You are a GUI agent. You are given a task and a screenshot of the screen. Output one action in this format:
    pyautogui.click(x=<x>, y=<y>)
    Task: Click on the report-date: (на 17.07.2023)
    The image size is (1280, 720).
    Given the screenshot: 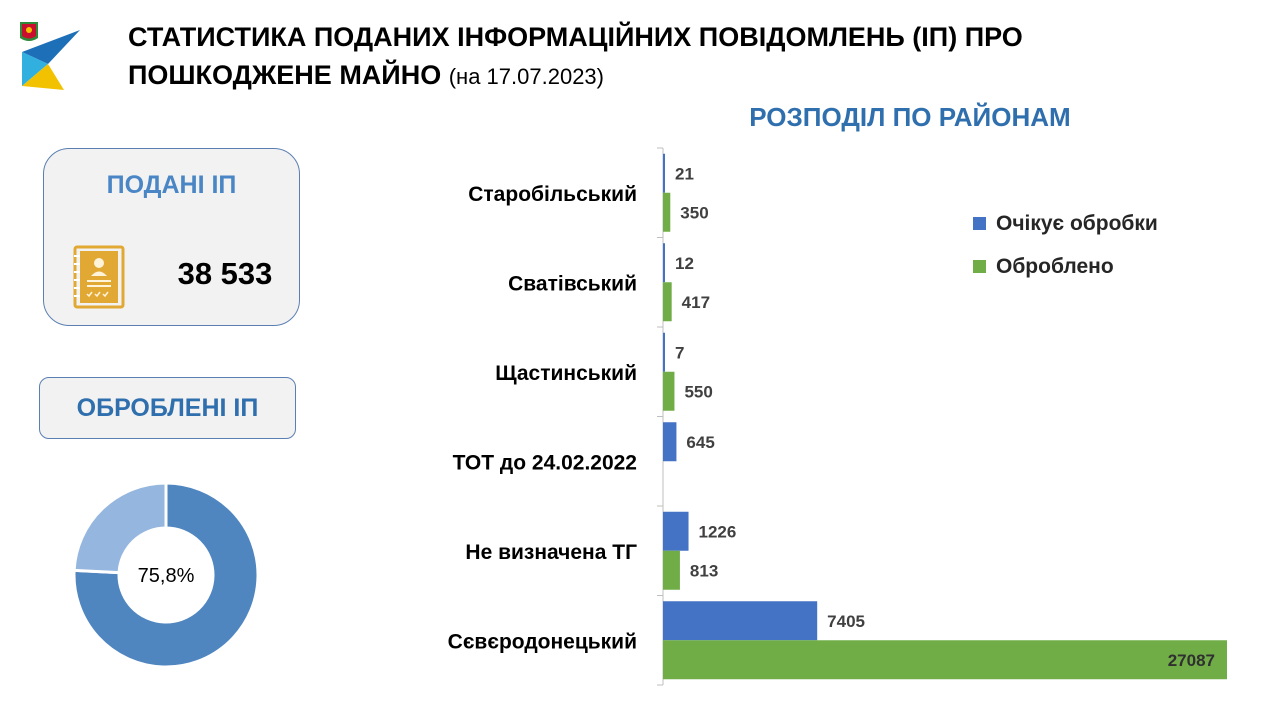 What is the action you would take?
    pyautogui.click(x=526, y=76)
    